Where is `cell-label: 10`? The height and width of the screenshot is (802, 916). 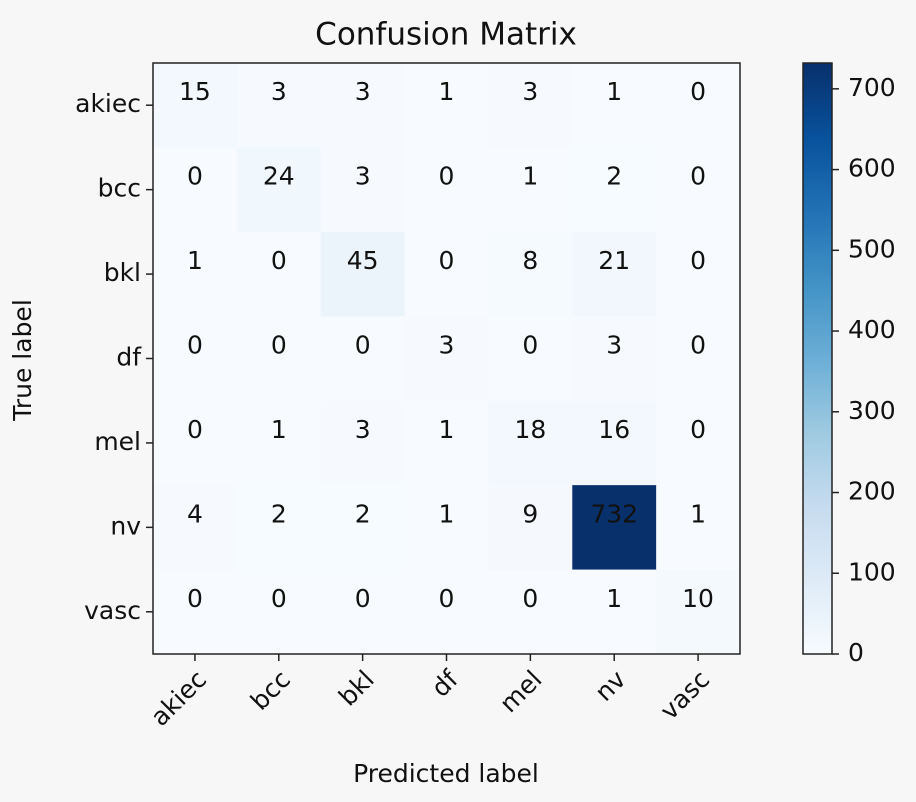 cell-label: 10 is located at coordinates (698, 598).